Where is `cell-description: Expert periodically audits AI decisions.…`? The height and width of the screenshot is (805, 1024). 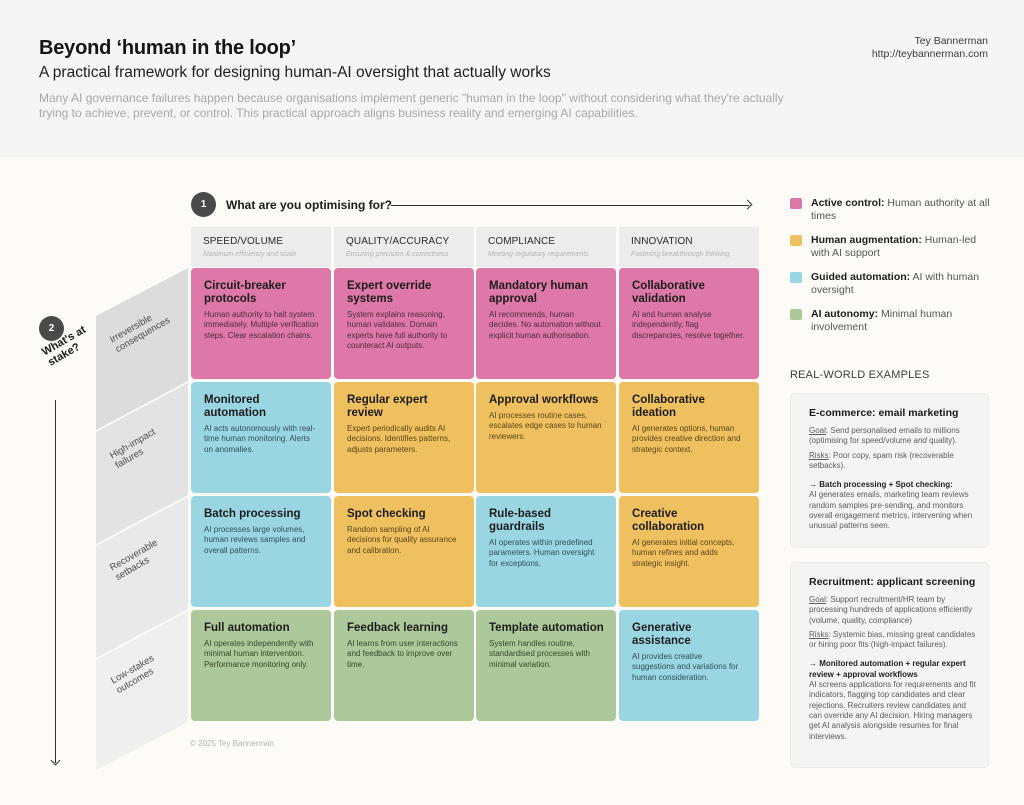
cell-description: Expert periodically audits AI decisions.… is located at coordinates (399, 439).